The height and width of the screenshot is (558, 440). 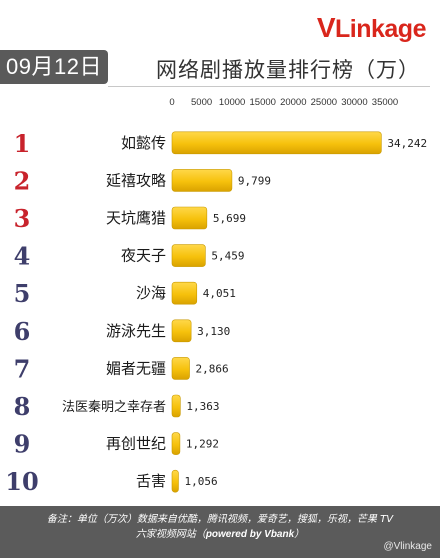 I want to click on x-tick-label: 5000, so click(x=201, y=102).